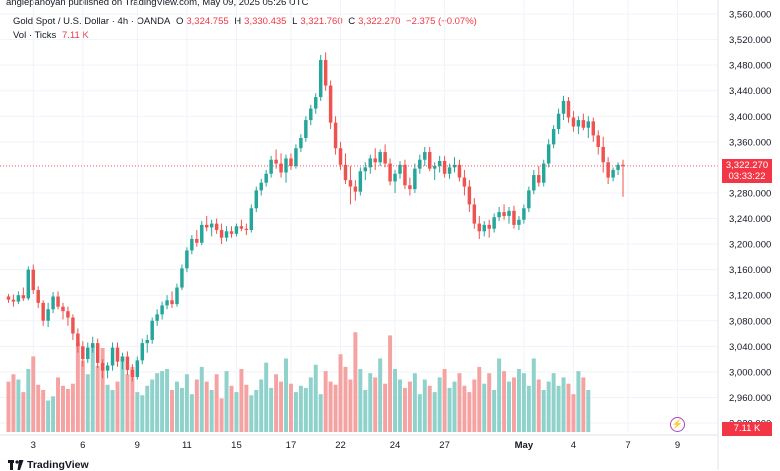 Image resolution: width=780 pixels, height=471 pixels. I want to click on bar-countdown: 03:33:22, so click(747, 176).